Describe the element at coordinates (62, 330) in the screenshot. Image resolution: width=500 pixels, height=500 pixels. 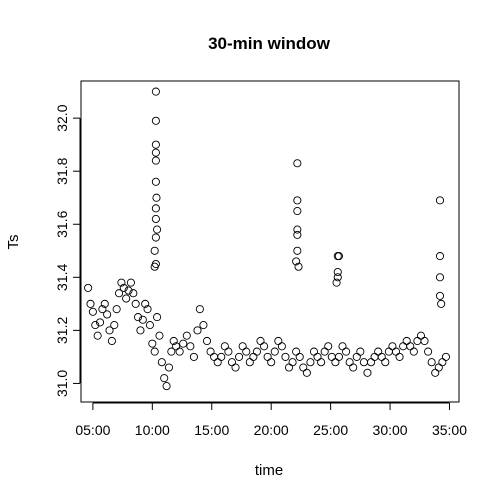
I see `y-tick-label: 31.2` at that location.